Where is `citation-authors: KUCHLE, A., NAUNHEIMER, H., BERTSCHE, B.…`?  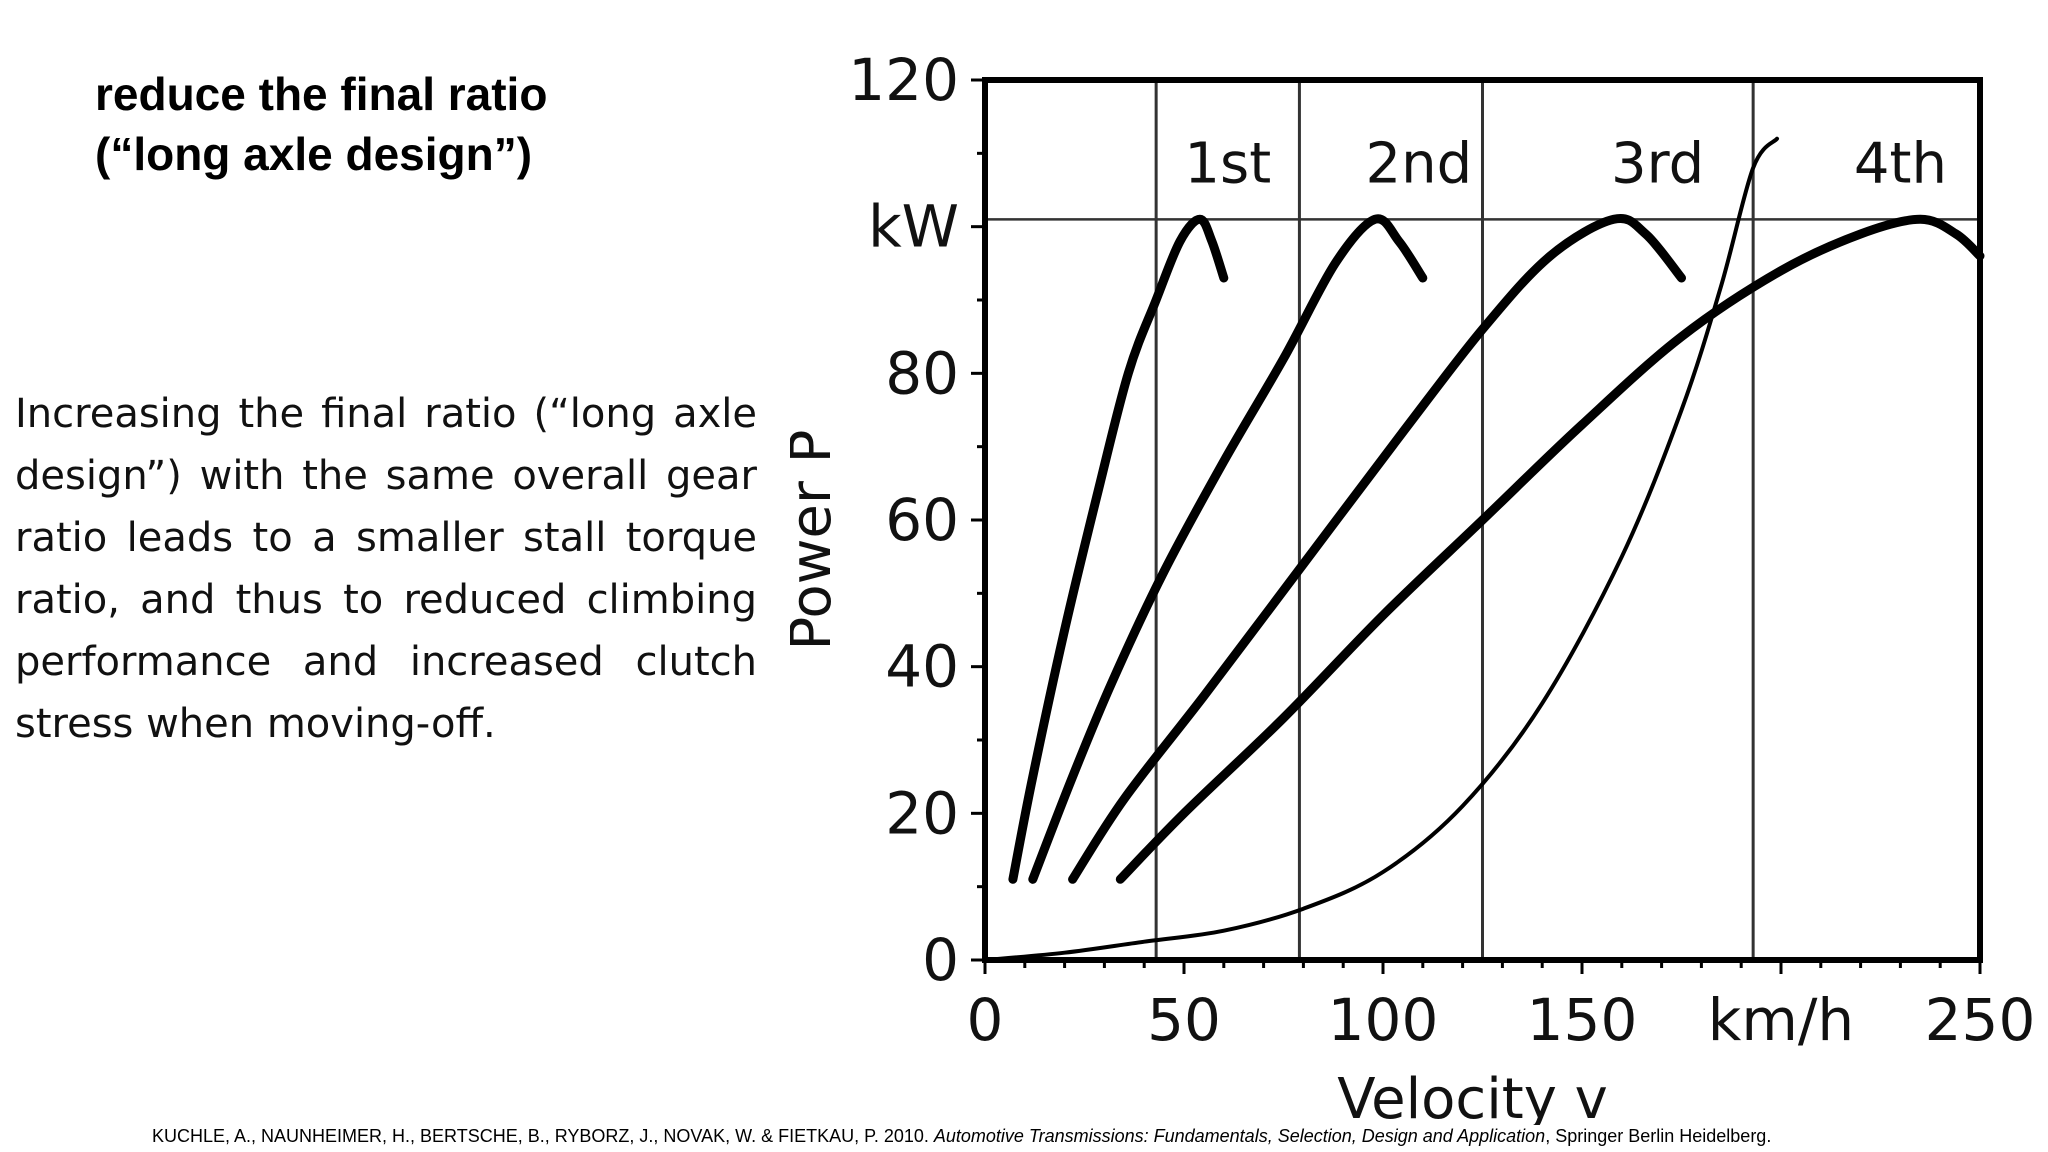 citation-authors: KUCHLE, A., NAUNHEIMER, H., BERTSCHE, B.… is located at coordinates (540, 1136).